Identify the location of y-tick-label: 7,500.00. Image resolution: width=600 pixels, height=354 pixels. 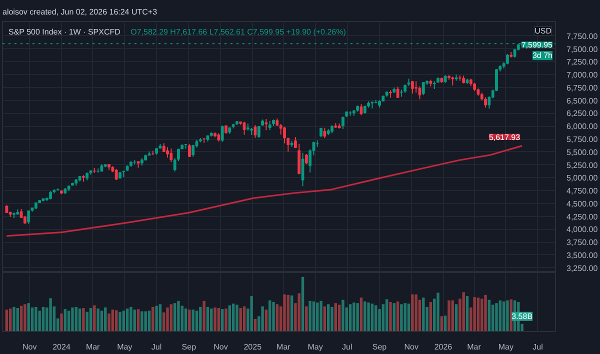
(582, 49).